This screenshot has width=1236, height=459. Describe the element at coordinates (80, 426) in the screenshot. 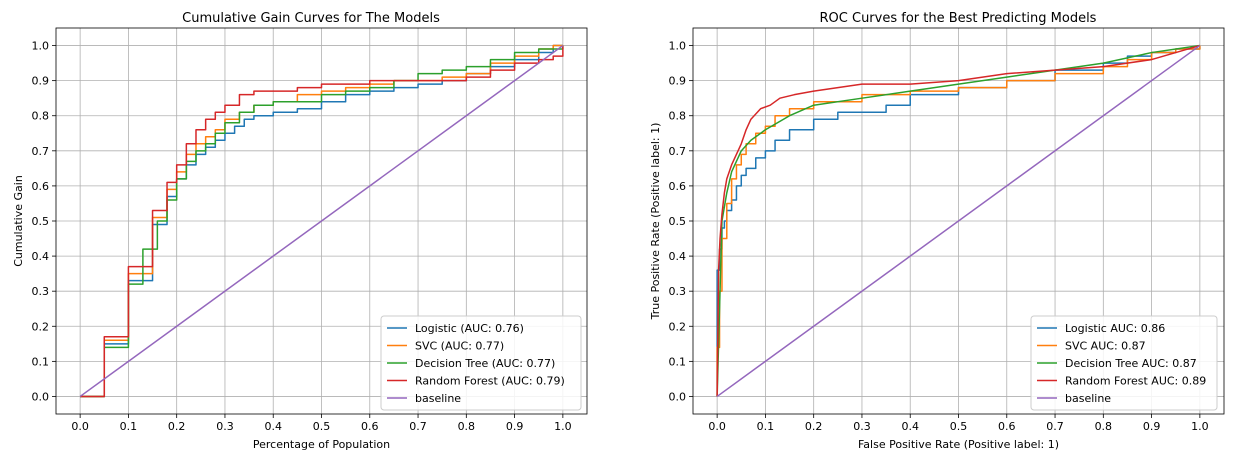

I see `gain-xtick-label: 0.0` at that location.